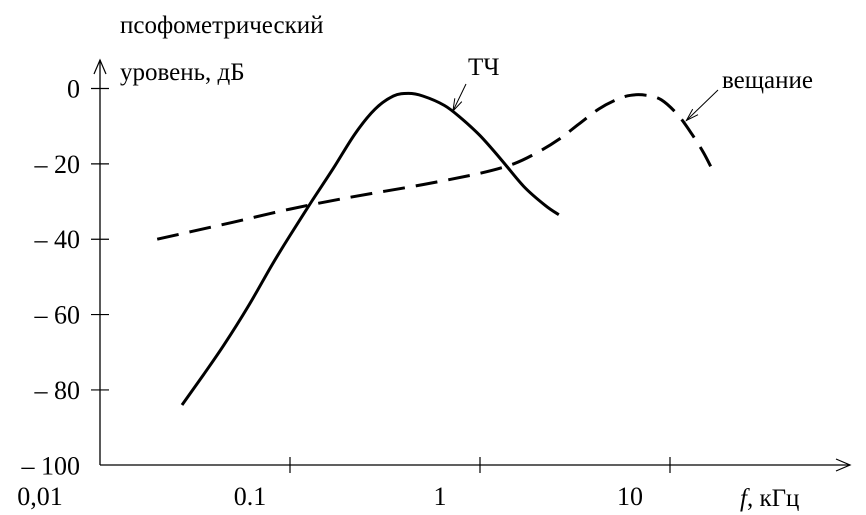 Image resolution: width=866 pixels, height=515 pixels. What do you see at coordinates (57, 164) in the screenshot?
I see `y-tick-label: – 20` at bounding box center [57, 164].